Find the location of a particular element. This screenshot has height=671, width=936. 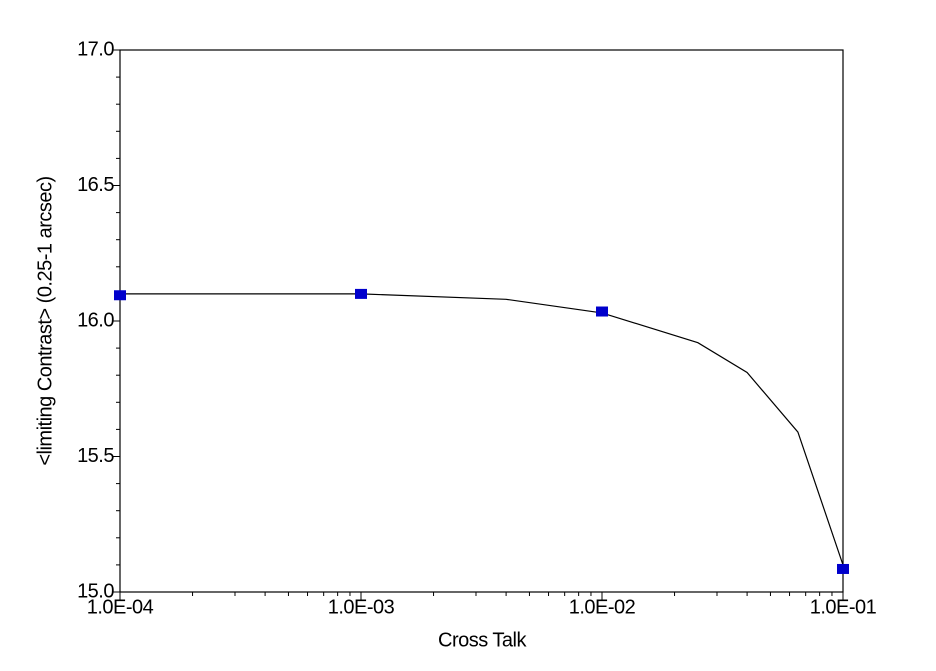

y-tick-label: 16.5 is located at coordinates (95, 185).